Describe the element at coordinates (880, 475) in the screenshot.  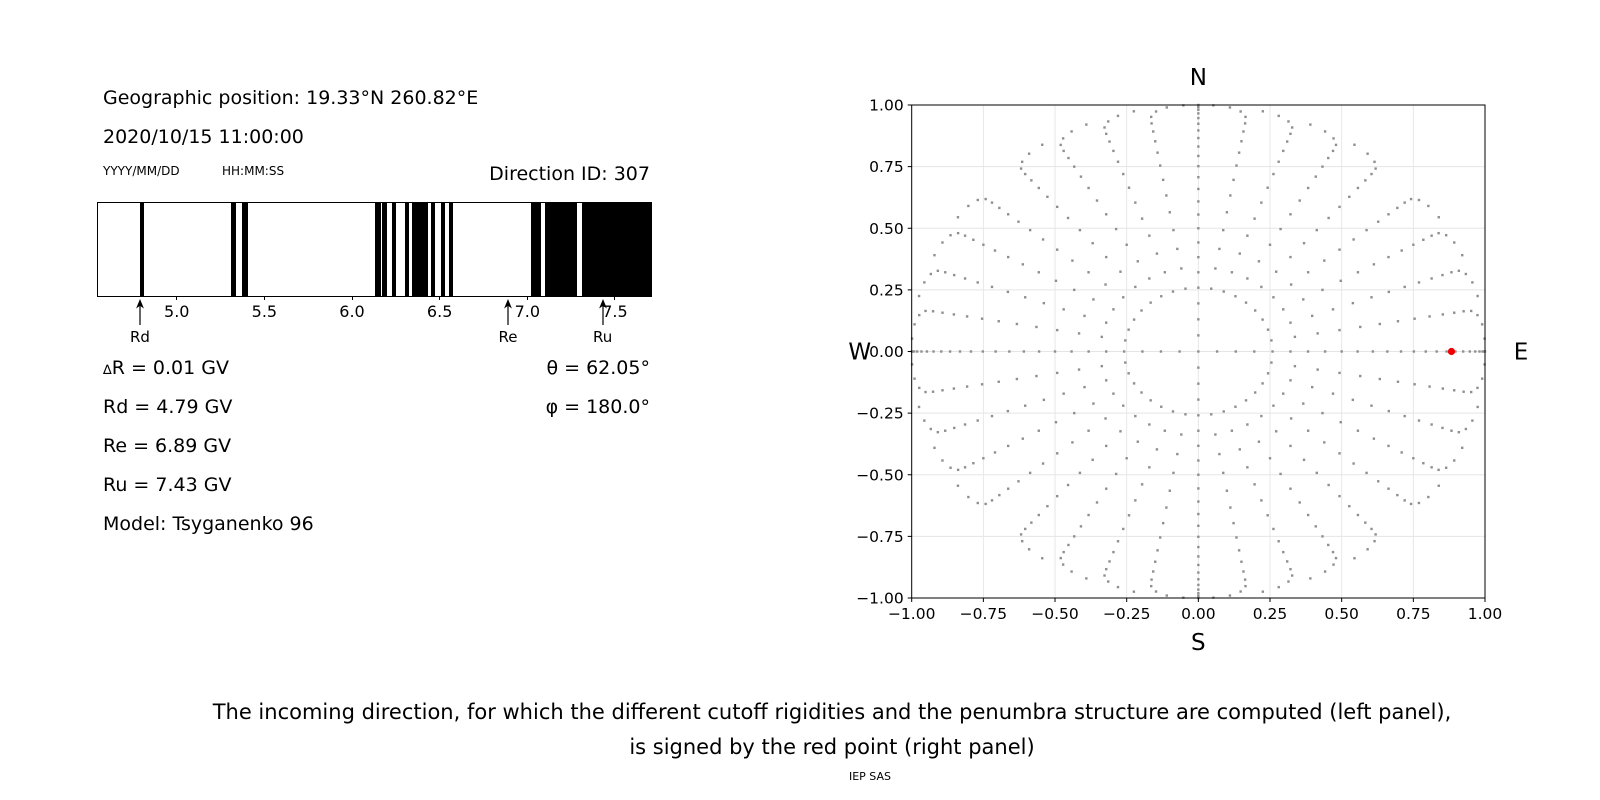
I see `y-tick-label: −0.50` at that location.